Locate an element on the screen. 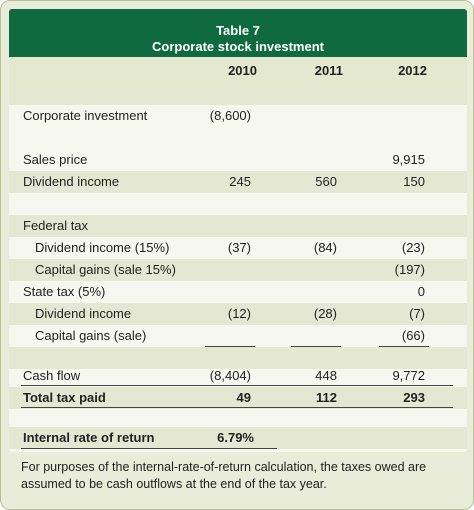  row-label: Sales price is located at coordinates (55, 159).